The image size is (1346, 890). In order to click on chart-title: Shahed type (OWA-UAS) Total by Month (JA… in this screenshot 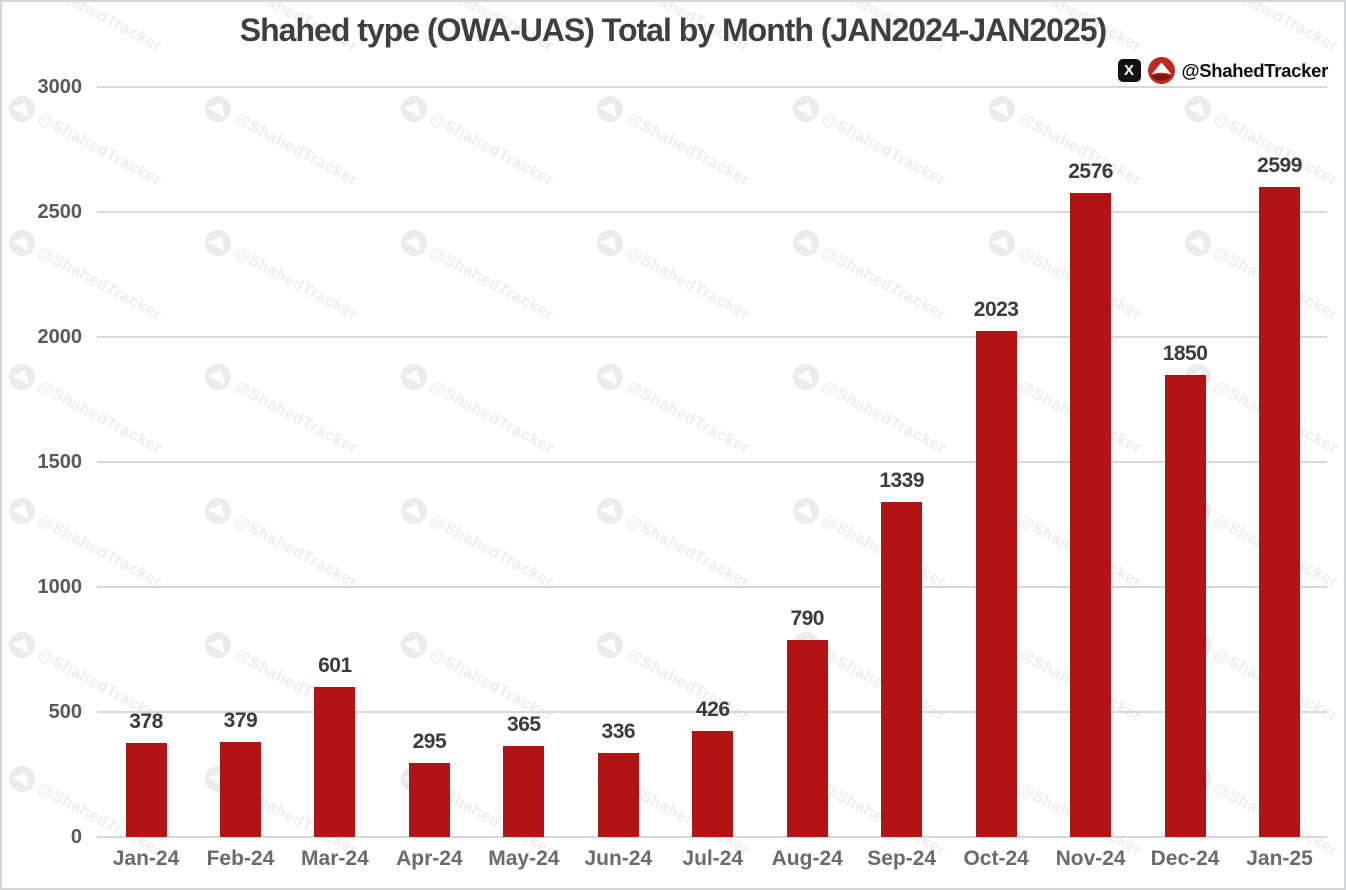, I will do `click(673, 30)`.